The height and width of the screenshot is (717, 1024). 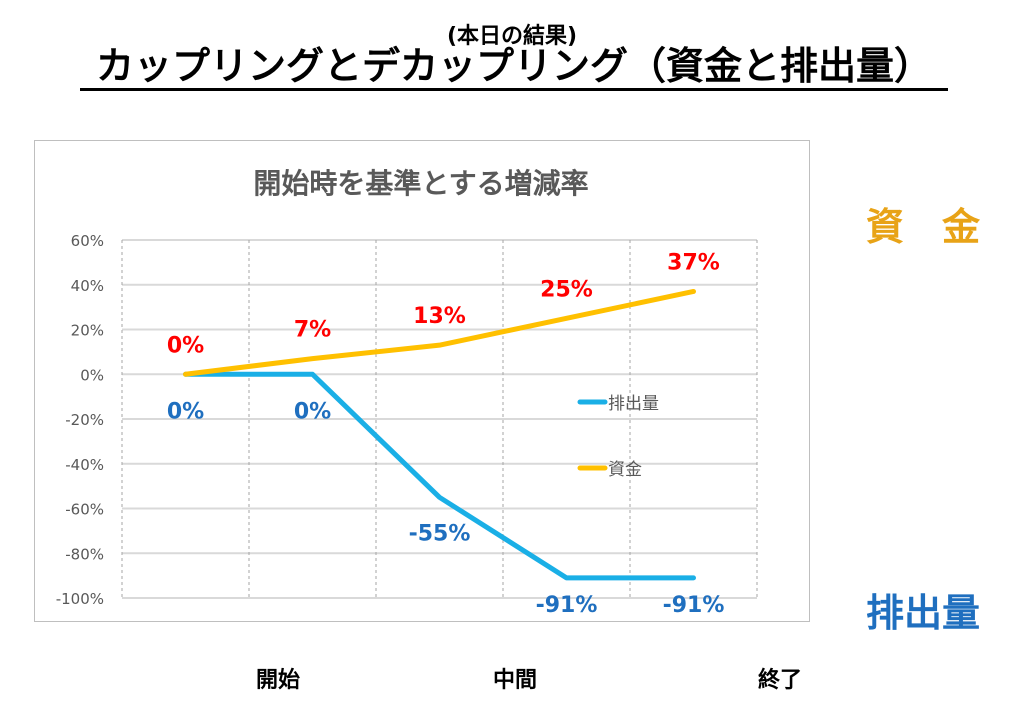 I want to click on y-tick-label: 60%, so click(x=87, y=241).